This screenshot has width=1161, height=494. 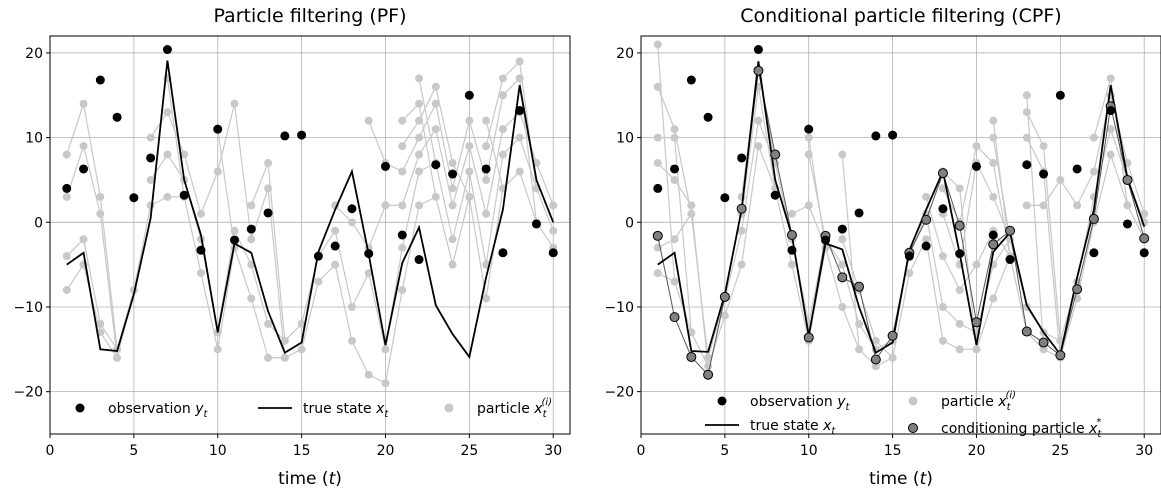 I want to click on y-tick-label: 20, so click(x=625, y=54).